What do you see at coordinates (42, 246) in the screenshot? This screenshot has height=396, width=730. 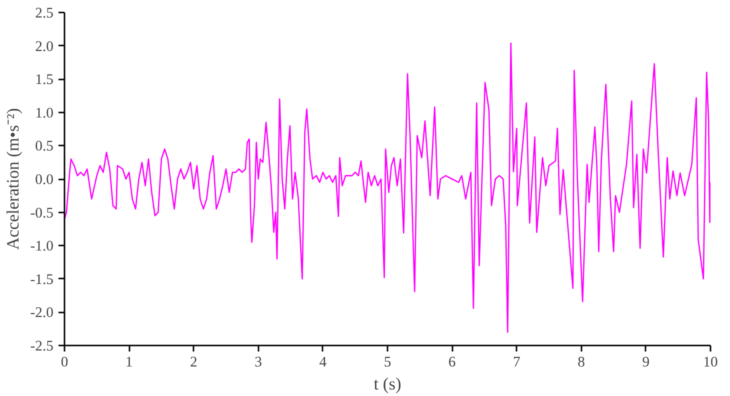 I see `y-tick-label: -1.0` at bounding box center [42, 246].